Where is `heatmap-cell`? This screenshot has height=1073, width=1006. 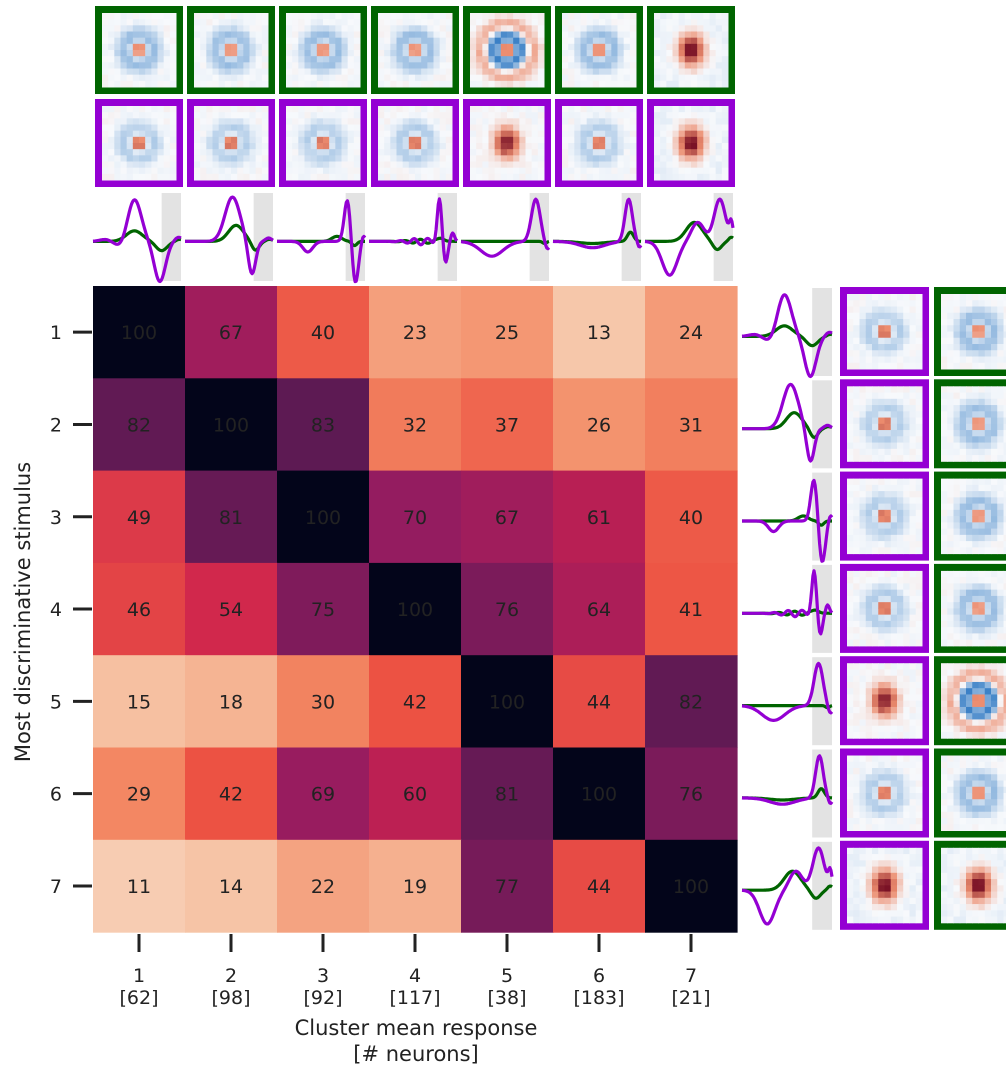 heatmap-cell is located at coordinates (139, 702).